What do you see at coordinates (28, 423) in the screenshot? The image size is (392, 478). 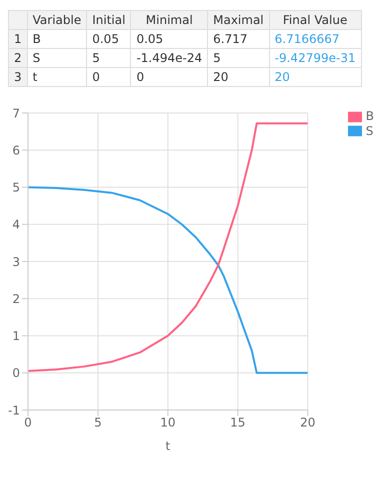 I see `x-tick-label: 0` at bounding box center [28, 423].